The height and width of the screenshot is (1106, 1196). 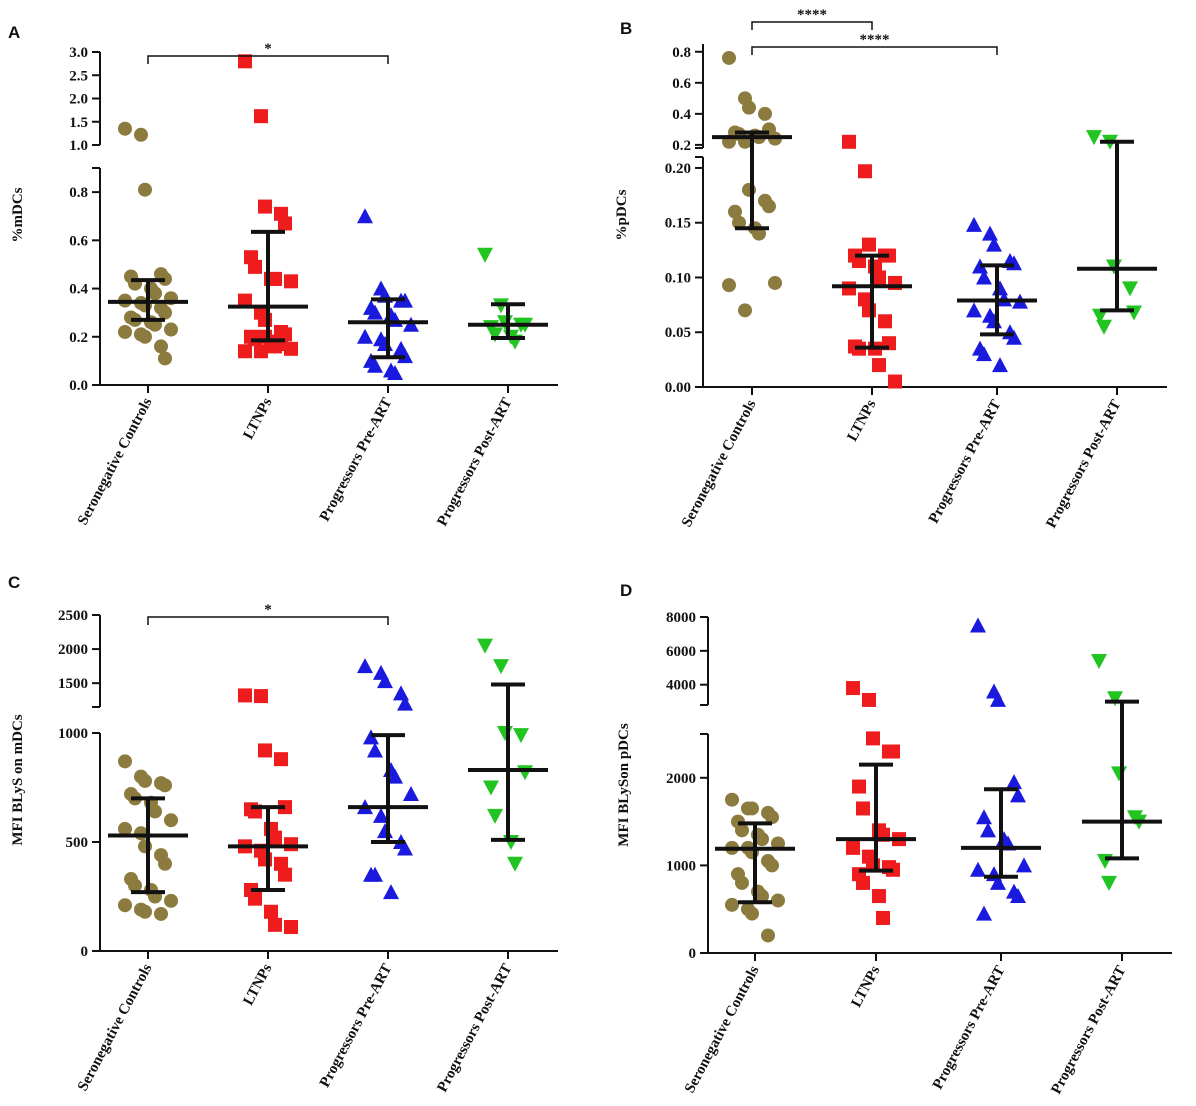 I want to click on panel-label: C, so click(x=14, y=582).